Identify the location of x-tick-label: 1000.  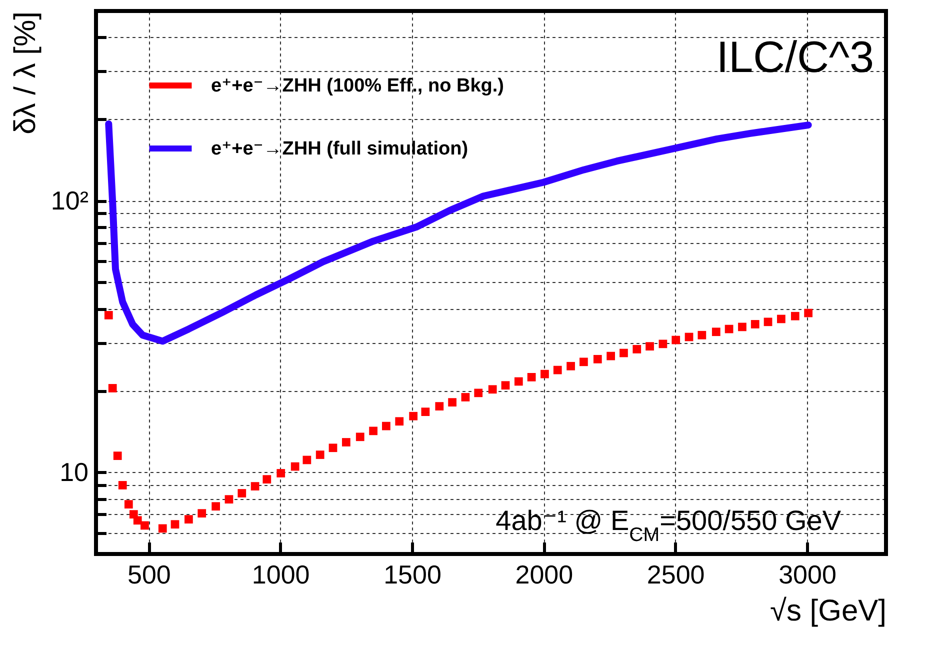
(281, 575).